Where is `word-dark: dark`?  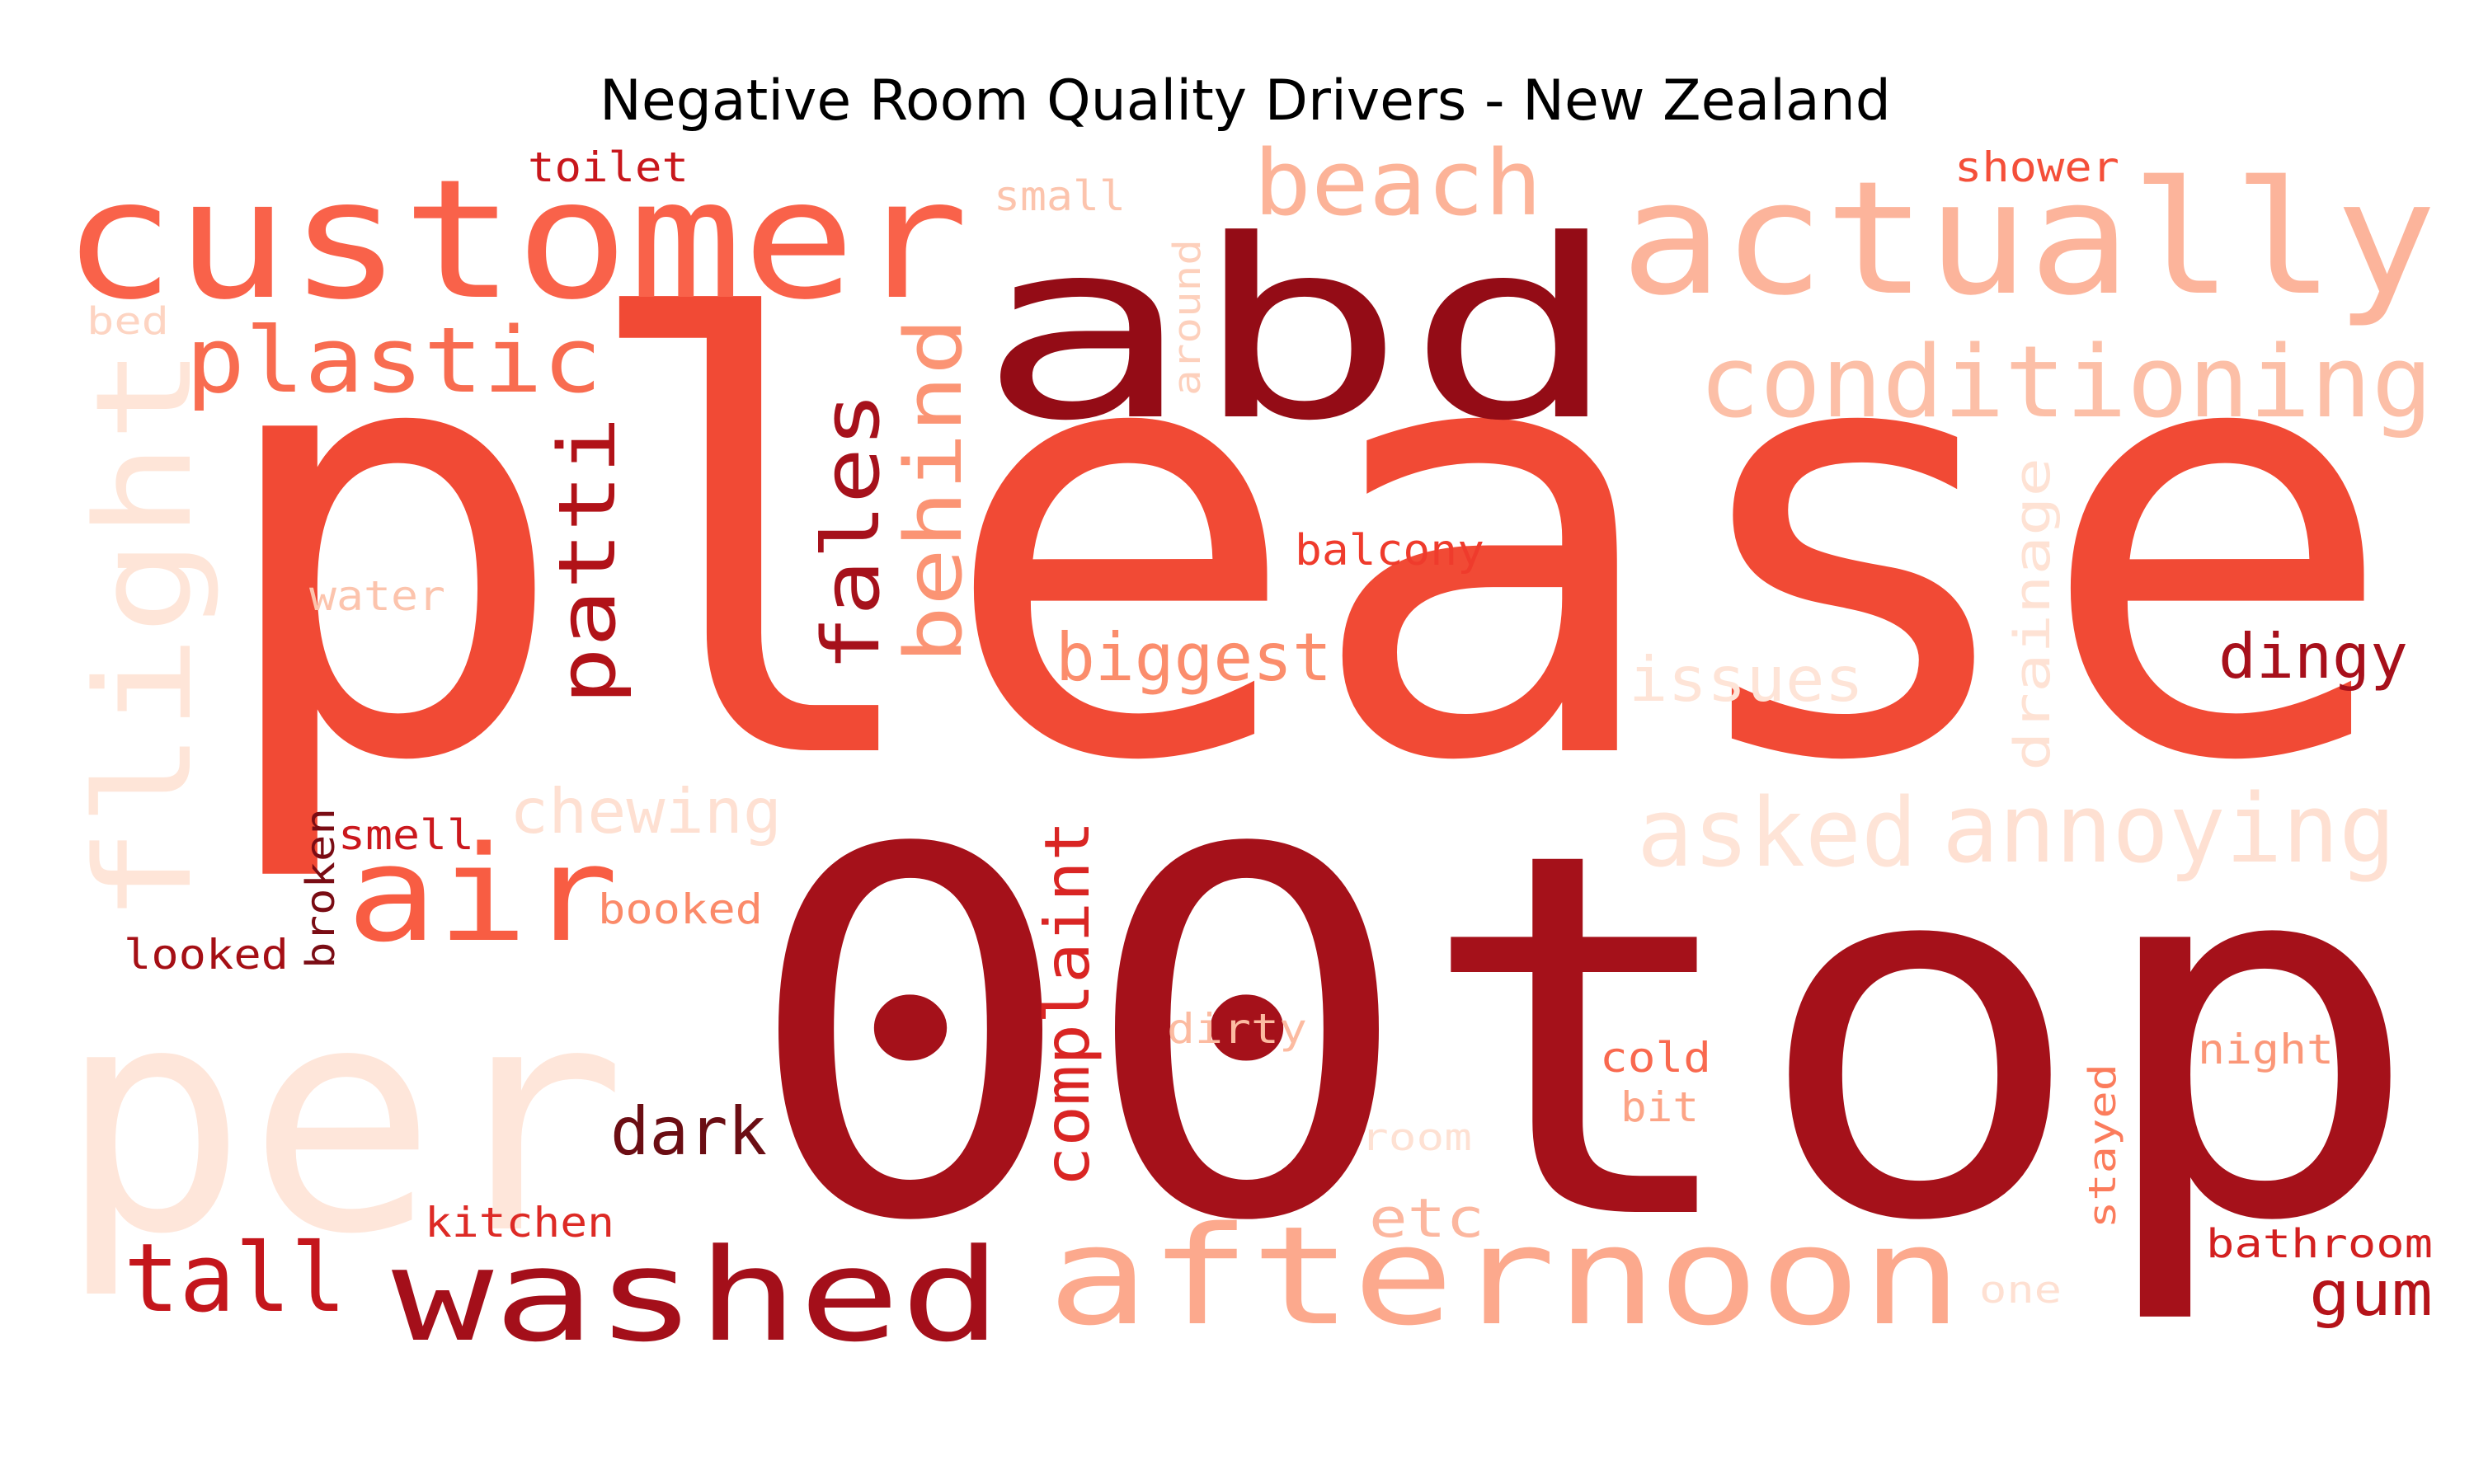
word-dark: dark is located at coordinates (688, 1131).